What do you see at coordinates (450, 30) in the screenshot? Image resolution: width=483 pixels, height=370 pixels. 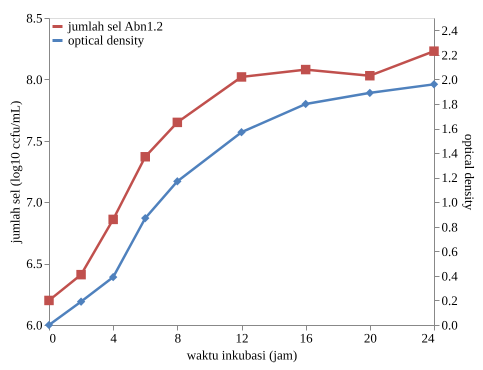 I see `y2-tick-label: 2.4` at bounding box center [450, 30].